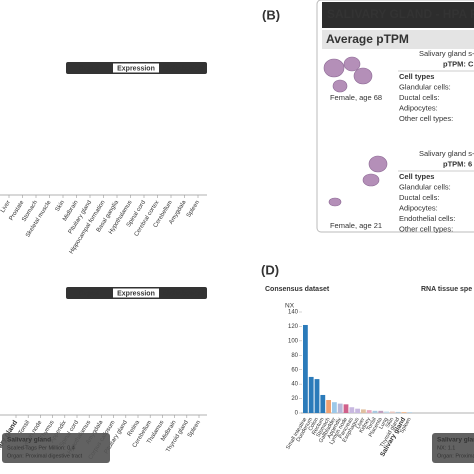  Describe the element at coordinates (271, 14) in the screenshot. I see `panel-label: (B)` at that location.